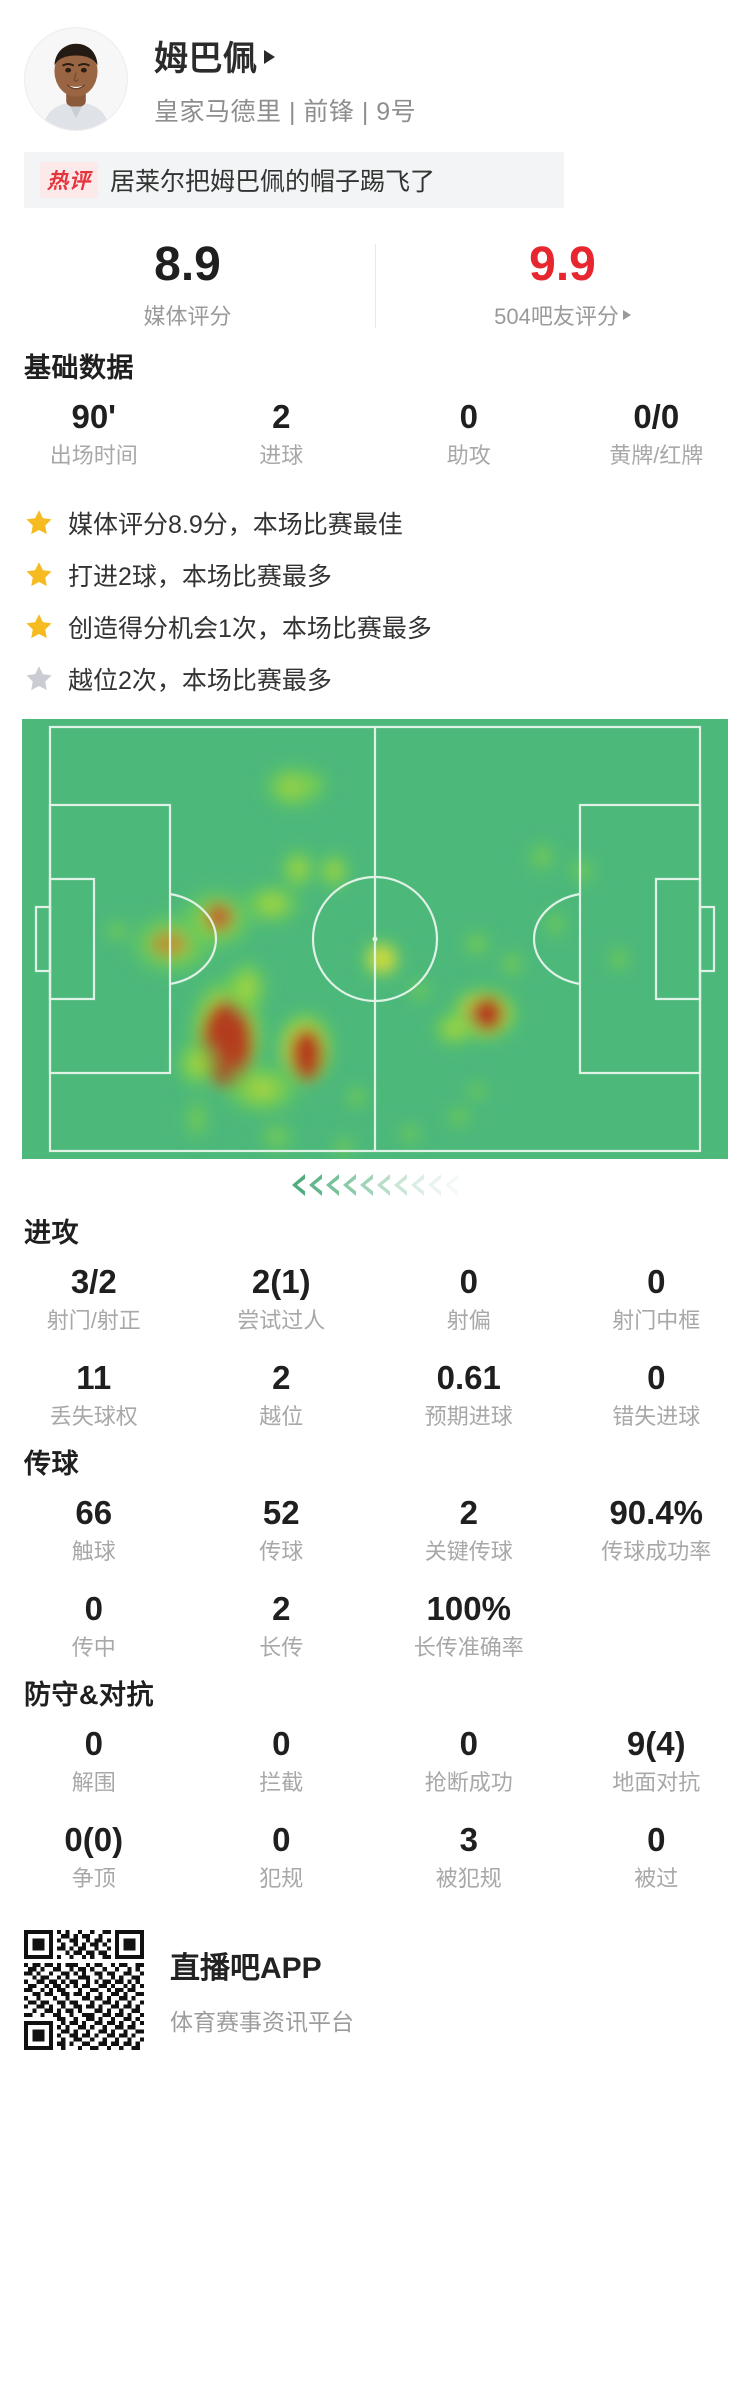 The height and width of the screenshot is (2398, 750). I want to click on stat-value: 0(0), so click(94, 1839).